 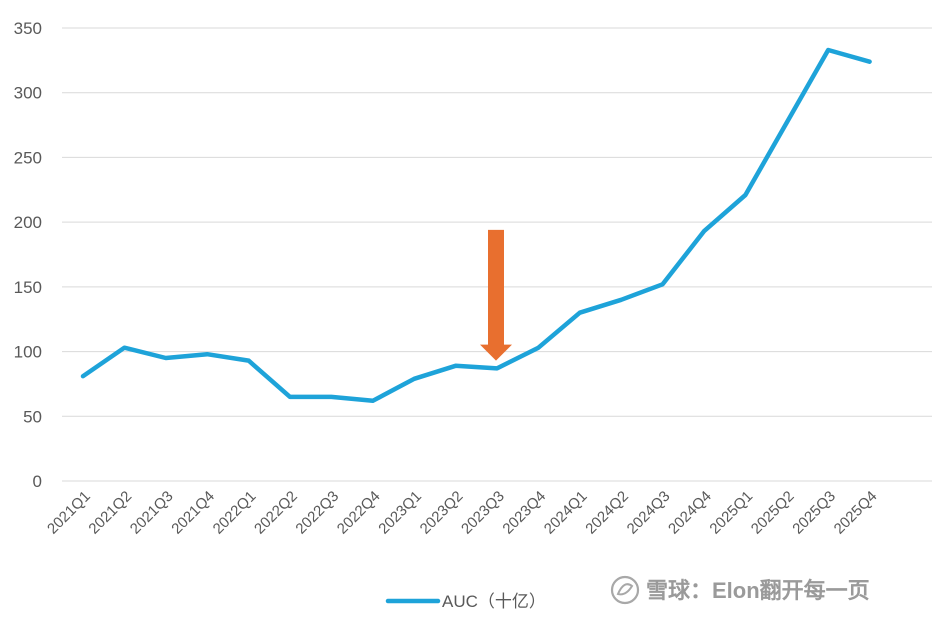 I want to click on x-tick-label: 2024Q1, so click(x=566, y=513).